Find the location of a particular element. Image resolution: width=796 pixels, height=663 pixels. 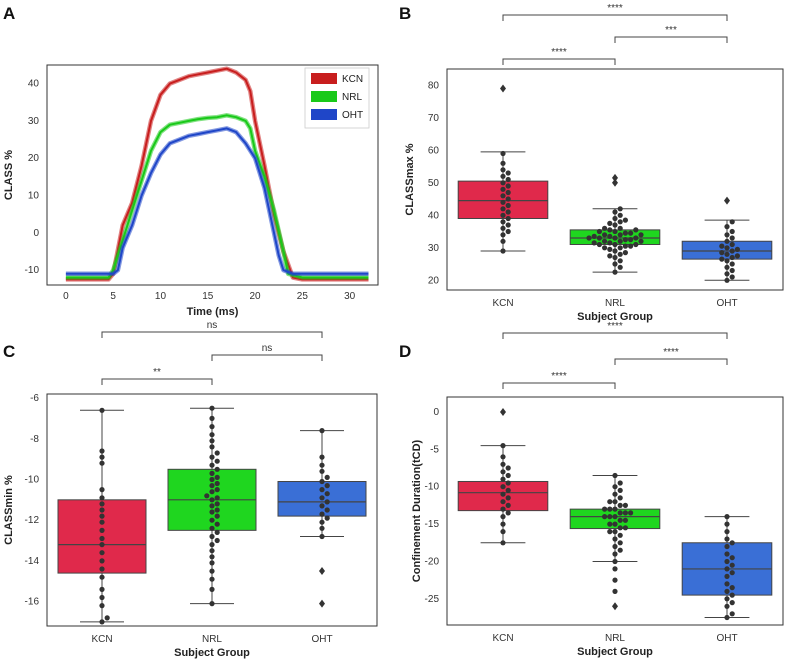

significance-label-kcn-oht: **** is located at coordinates (615, 326).